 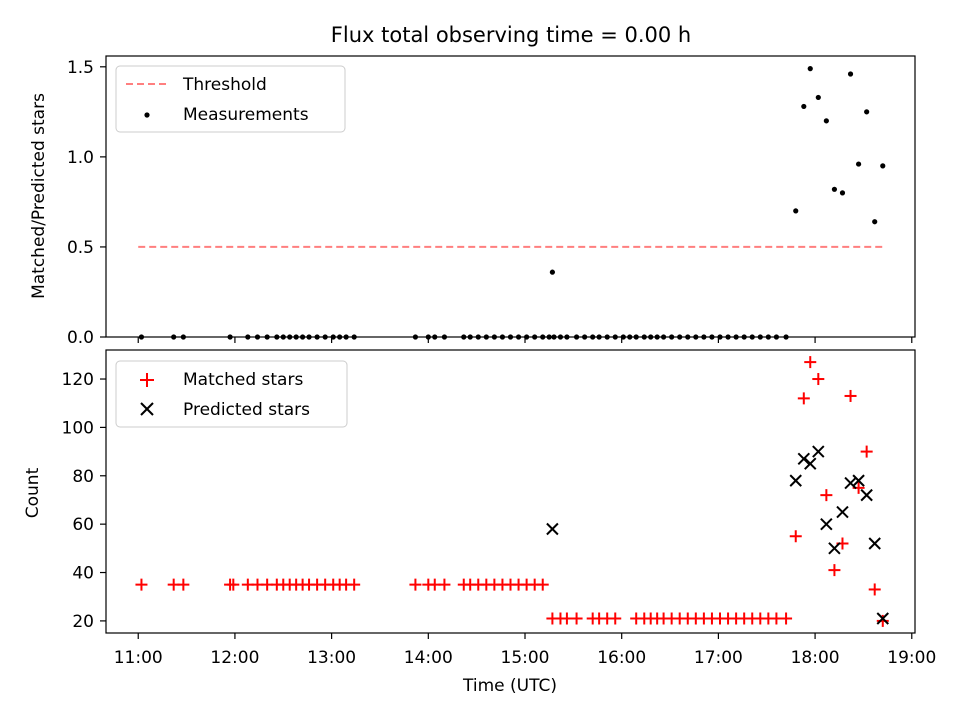 I want to click on bottom-y-tick-label: 20, so click(x=83, y=622).